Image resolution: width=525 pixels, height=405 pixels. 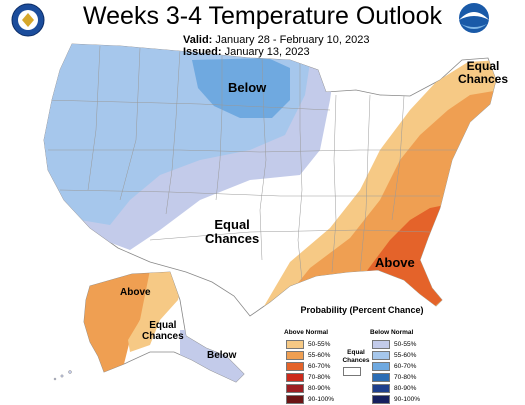 What do you see at coordinates (135, 292) in the screenshot?
I see `label-above-alaska: Above` at bounding box center [135, 292].